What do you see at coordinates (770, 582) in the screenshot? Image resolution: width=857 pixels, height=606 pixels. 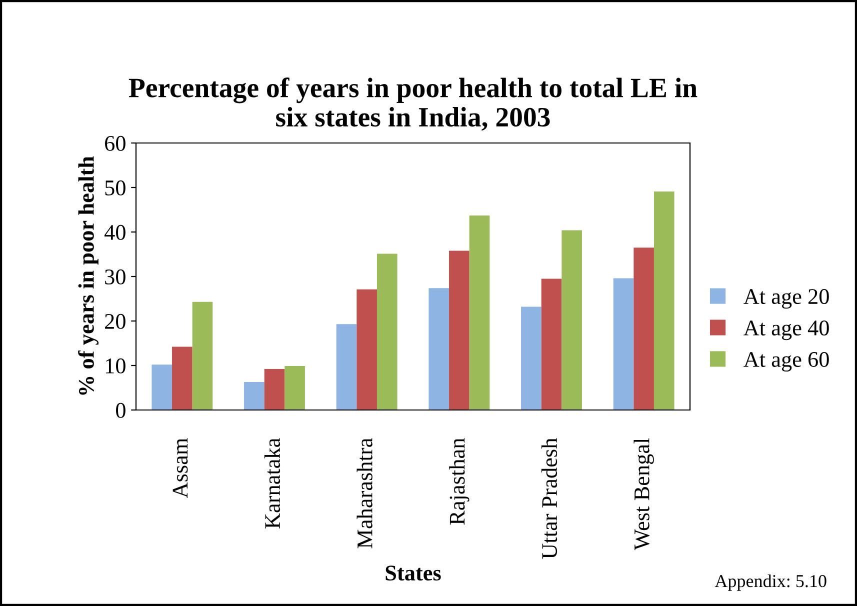 I see `text: Appendix: 5.10` at bounding box center [770, 582].